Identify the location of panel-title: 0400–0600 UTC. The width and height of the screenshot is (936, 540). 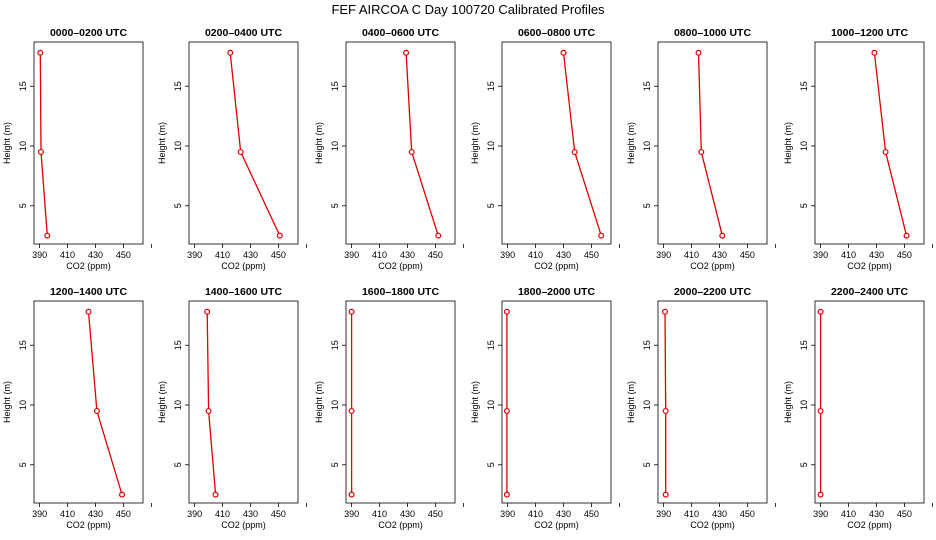
(400, 33).